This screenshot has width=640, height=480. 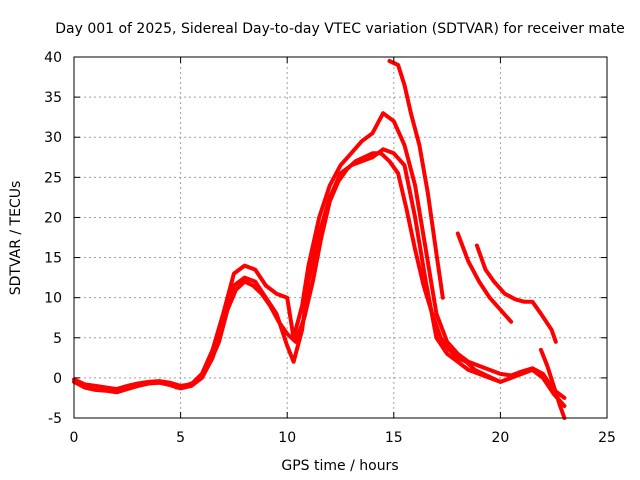 I want to click on y-tick-label: 10, so click(x=53, y=299).